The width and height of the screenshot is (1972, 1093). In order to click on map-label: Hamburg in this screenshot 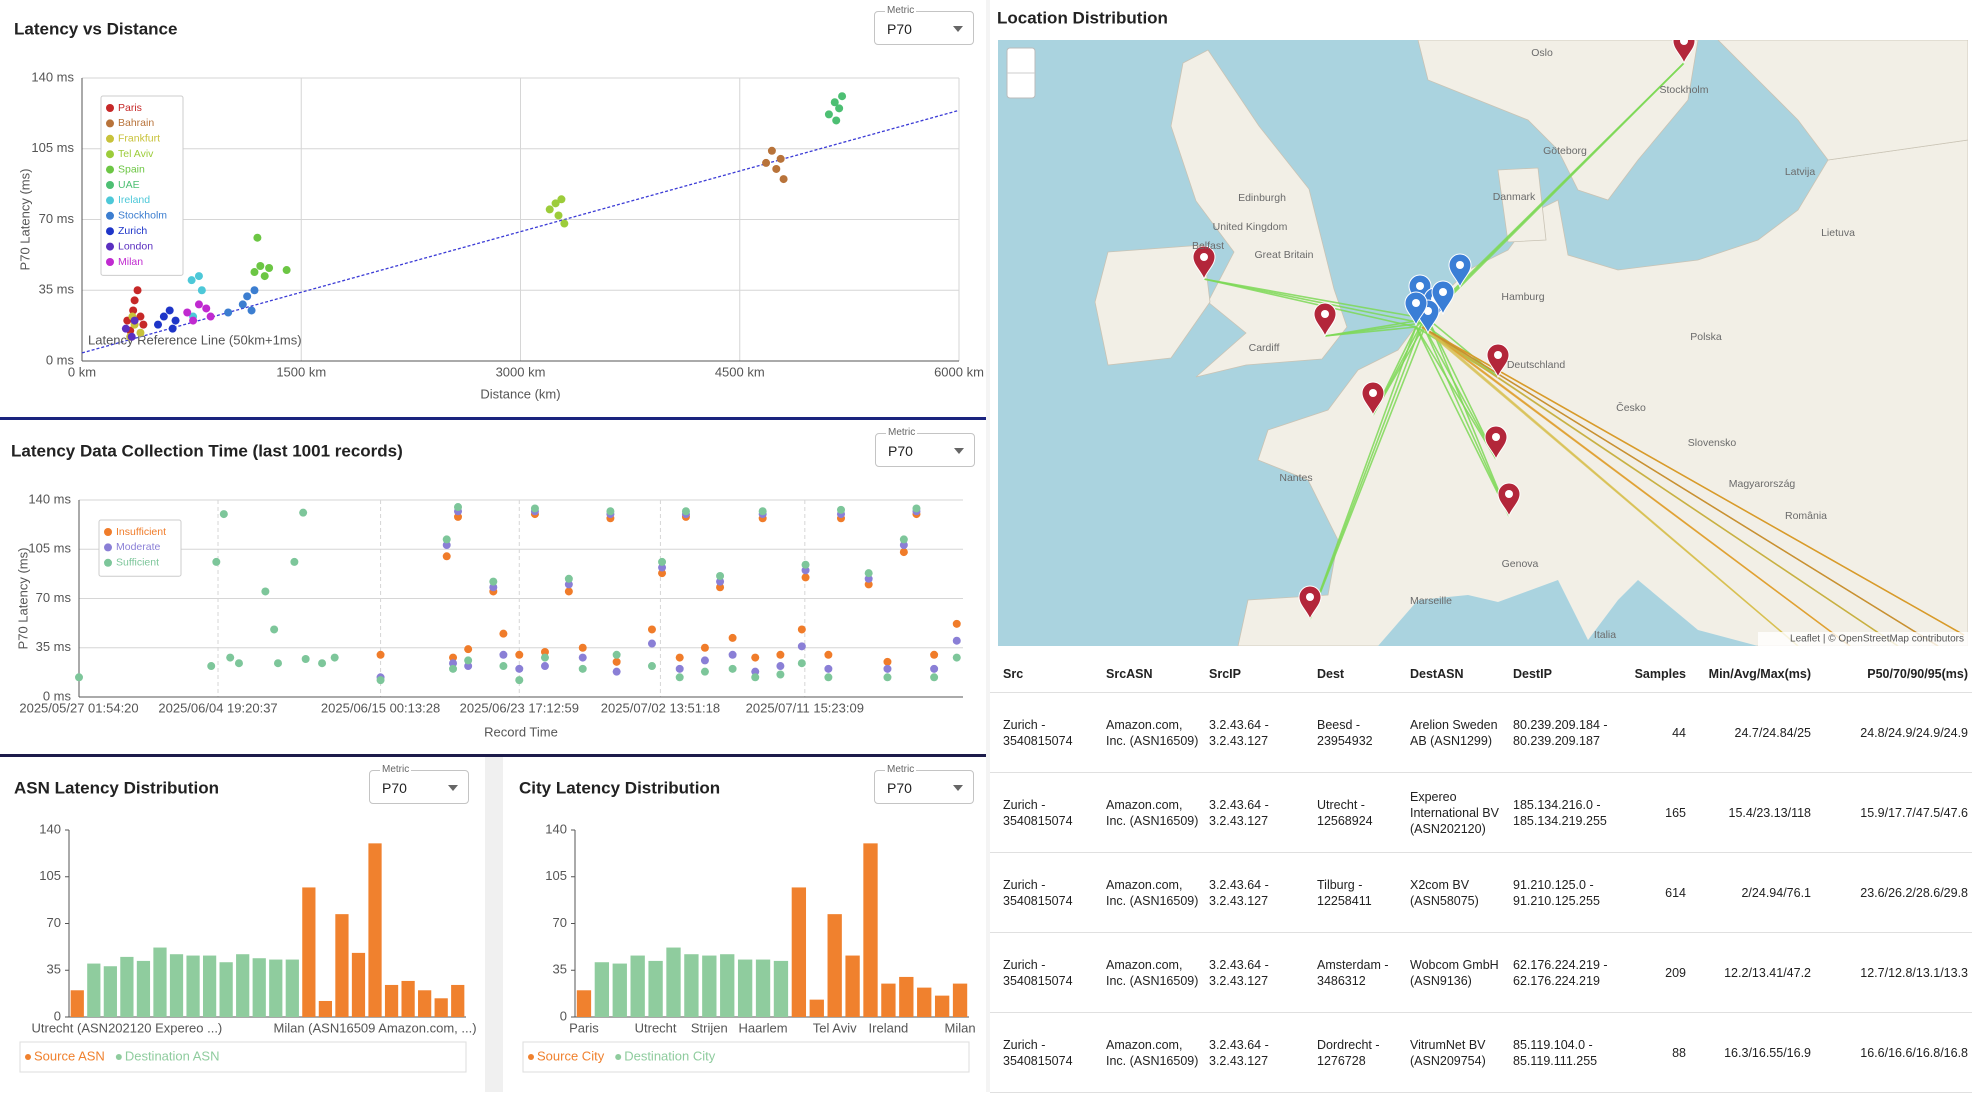, I will do `click(1522, 297)`.